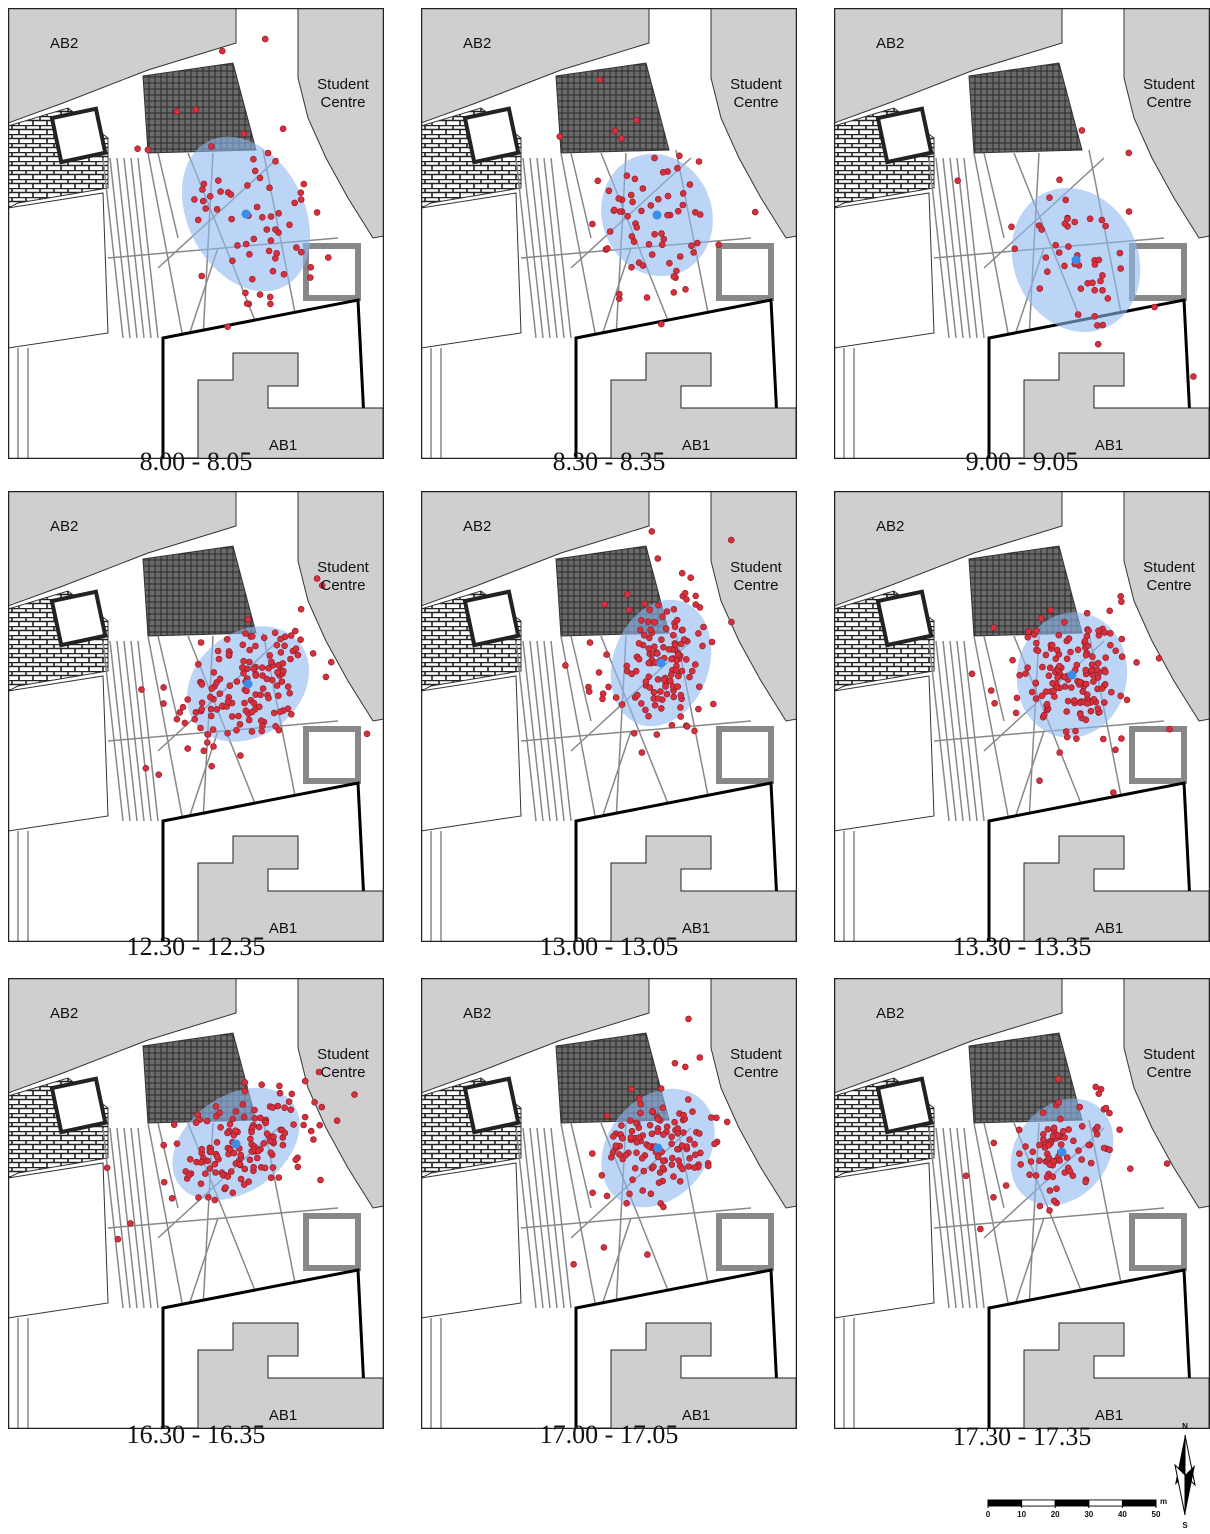 The height and width of the screenshot is (1534, 1210). What do you see at coordinates (1022, 461) in the screenshot?
I see `panel-caption: 9.00 - 9.05` at bounding box center [1022, 461].